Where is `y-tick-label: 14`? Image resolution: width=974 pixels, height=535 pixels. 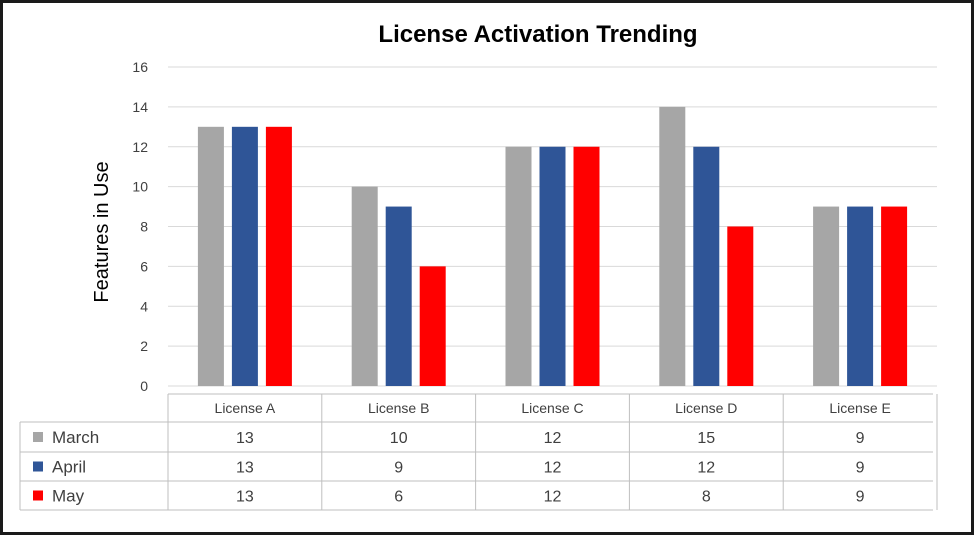 y-tick-label: 14 is located at coordinates (140, 107).